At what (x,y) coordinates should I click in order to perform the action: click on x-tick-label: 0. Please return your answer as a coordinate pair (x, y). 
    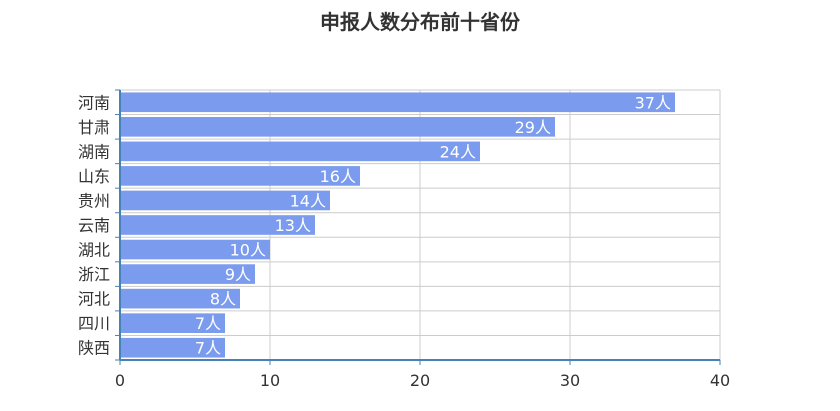
    Looking at the image, I should click on (120, 380).